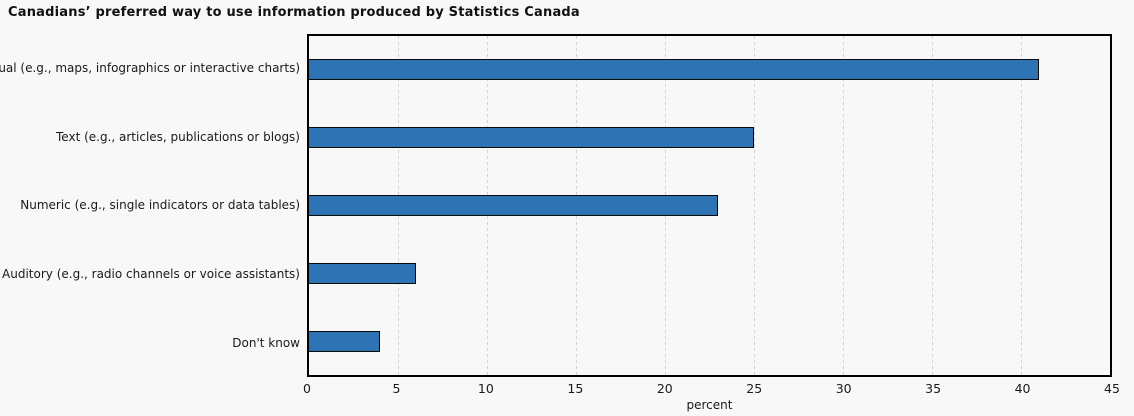 This screenshot has width=1134, height=416. What do you see at coordinates (933, 388) in the screenshot?
I see `x-tick-label: 35` at bounding box center [933, 388].